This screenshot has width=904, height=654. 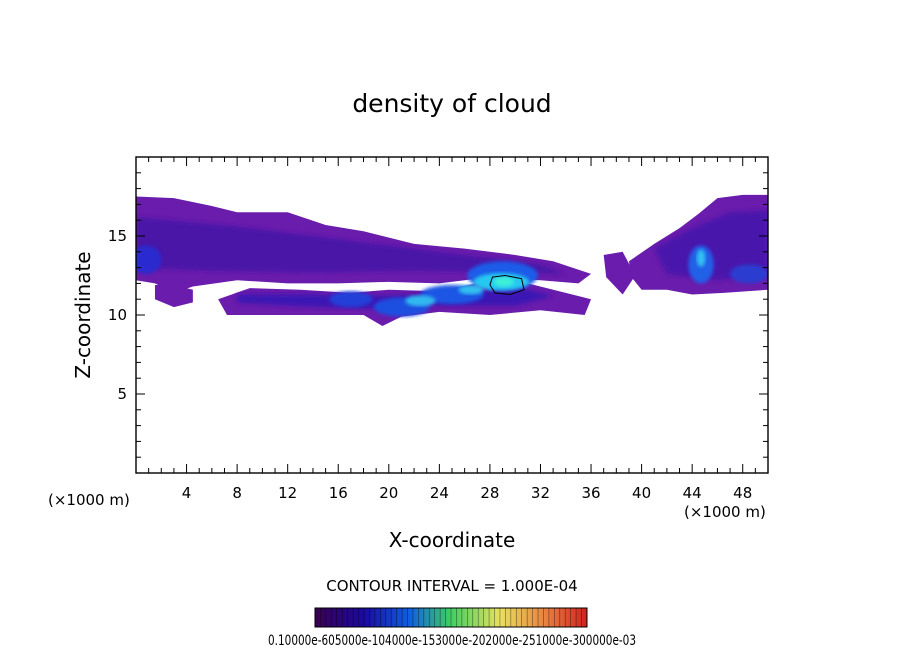 I want to click on colorbar, so click(x=451, y=617).